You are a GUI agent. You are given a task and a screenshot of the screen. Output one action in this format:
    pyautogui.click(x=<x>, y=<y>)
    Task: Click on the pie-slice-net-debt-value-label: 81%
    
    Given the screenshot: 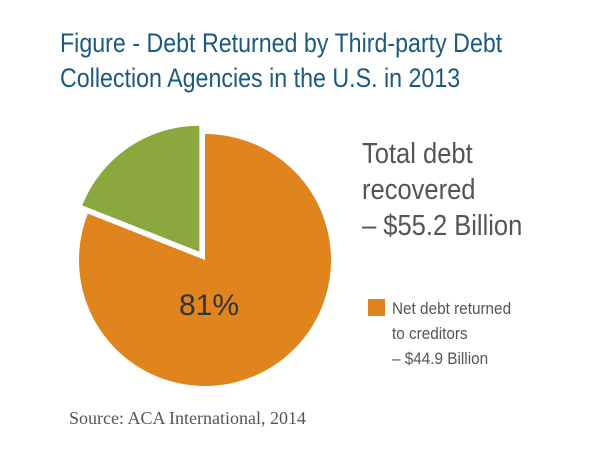 What is the action you would take?
    pyautogui.click(x=209, y=305)
    